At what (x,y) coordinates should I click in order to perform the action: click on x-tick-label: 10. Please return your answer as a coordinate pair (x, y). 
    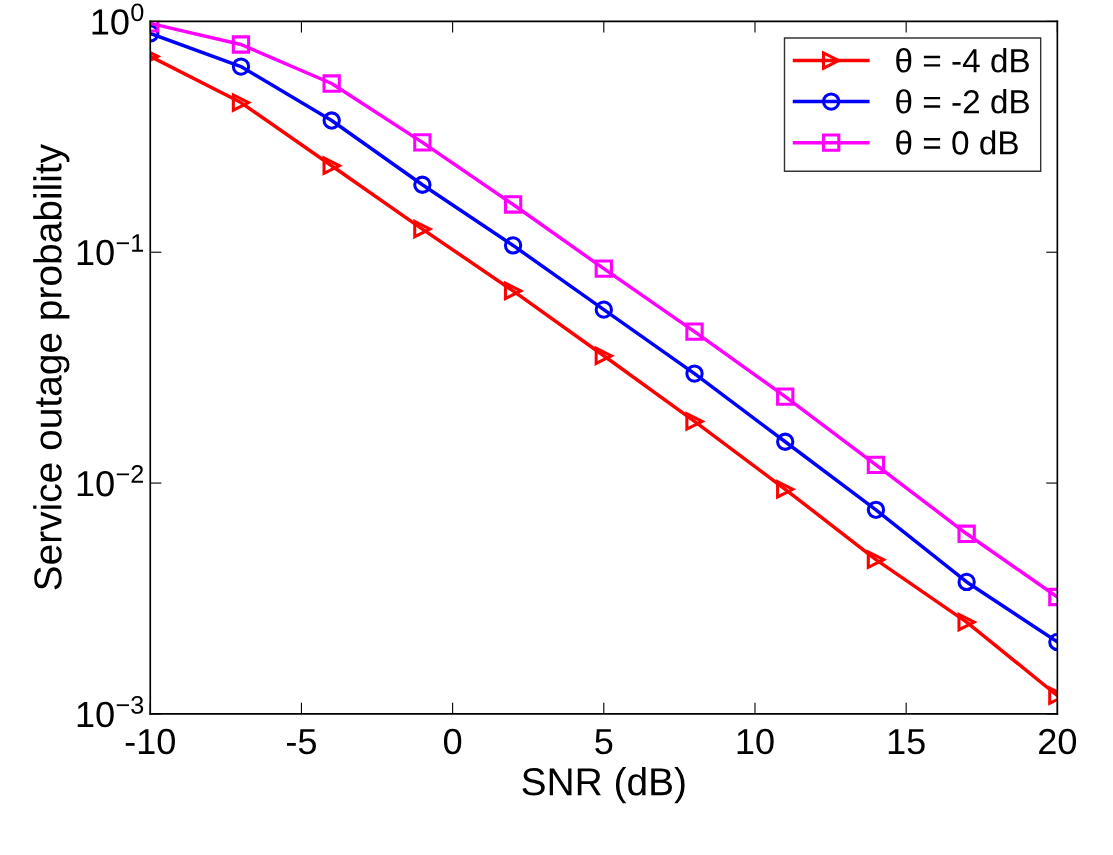
    Looking at the image, I should click on (755, 741).